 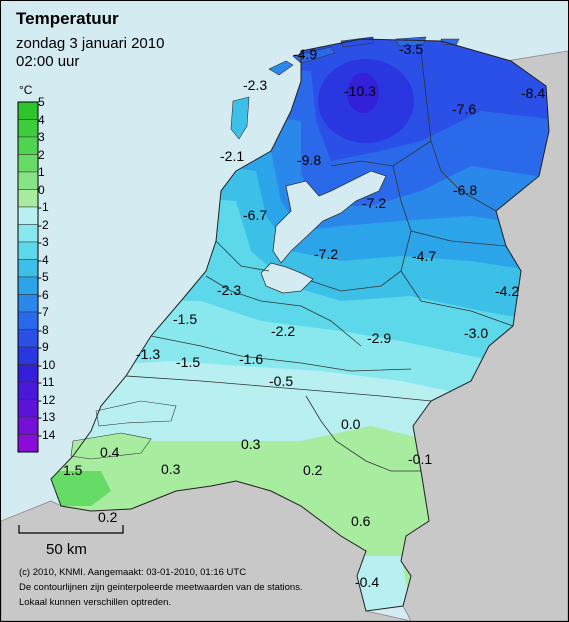 What do you see at coordinates (287, 278) in the screenshot?
I see `markermeer` at bounding box center [287, 278].